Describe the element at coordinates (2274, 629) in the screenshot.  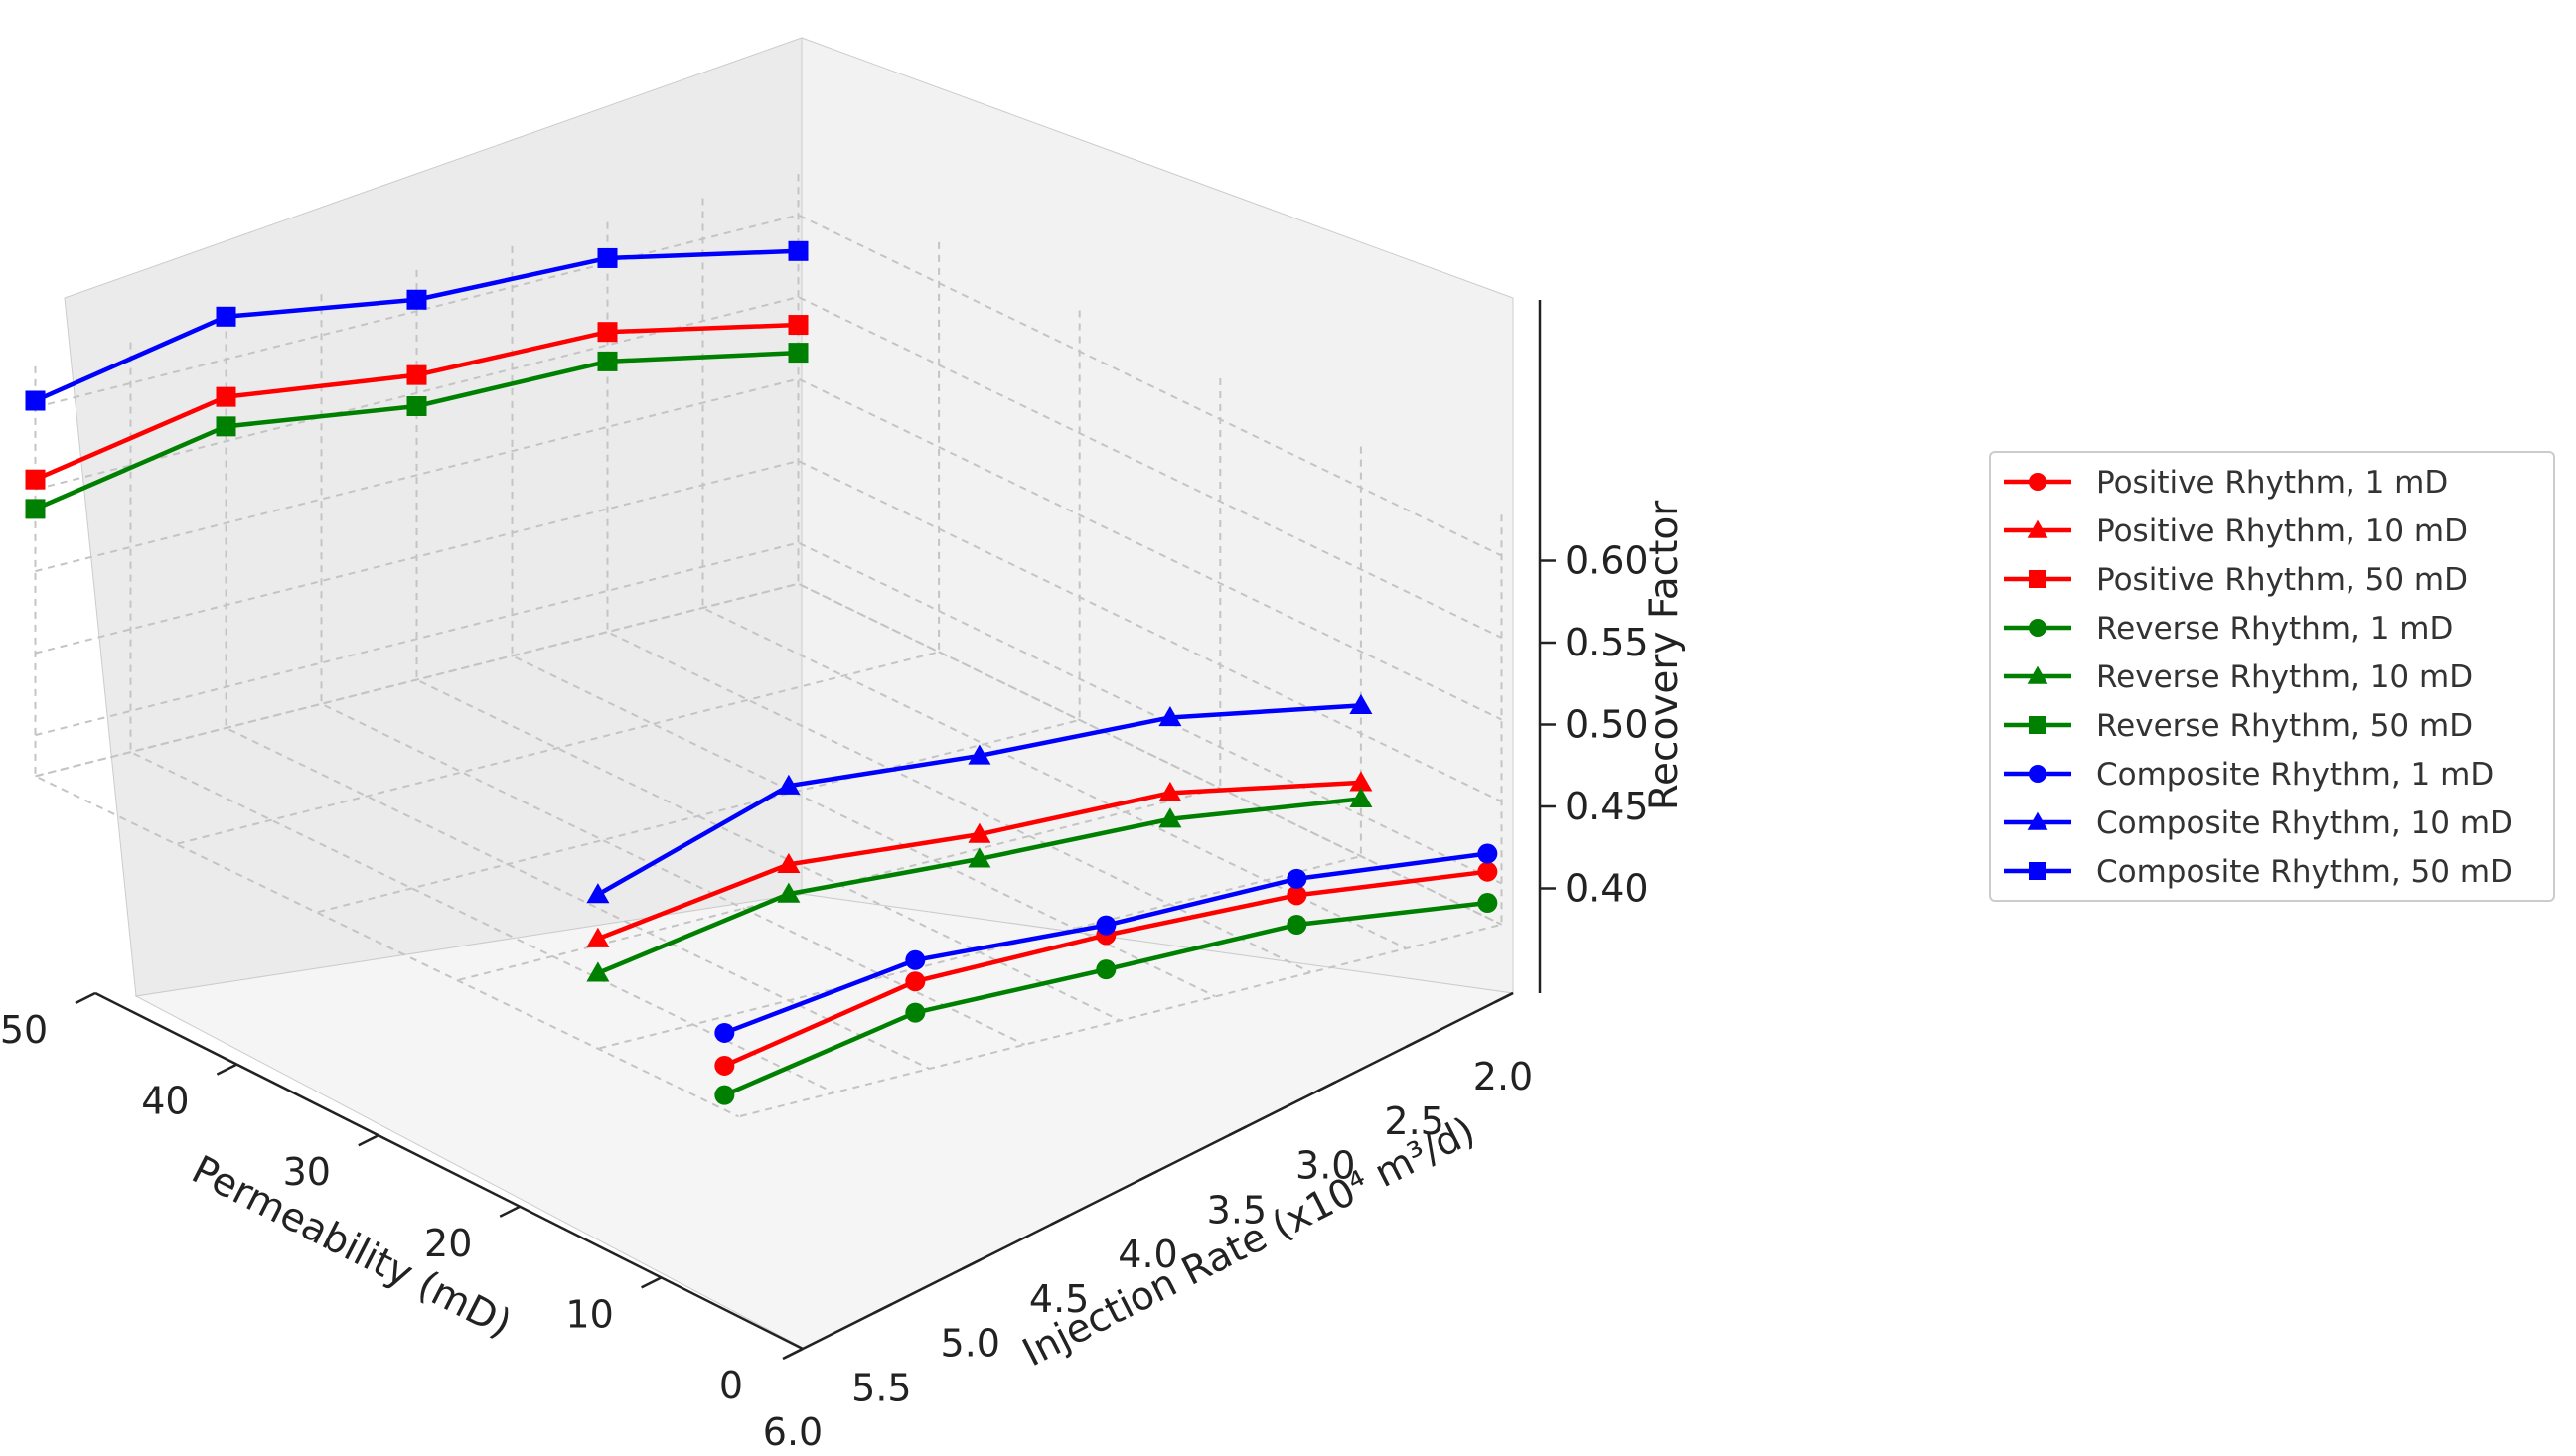
I see `legend-label: Reverse Rhythm, 1 mD` at that location.